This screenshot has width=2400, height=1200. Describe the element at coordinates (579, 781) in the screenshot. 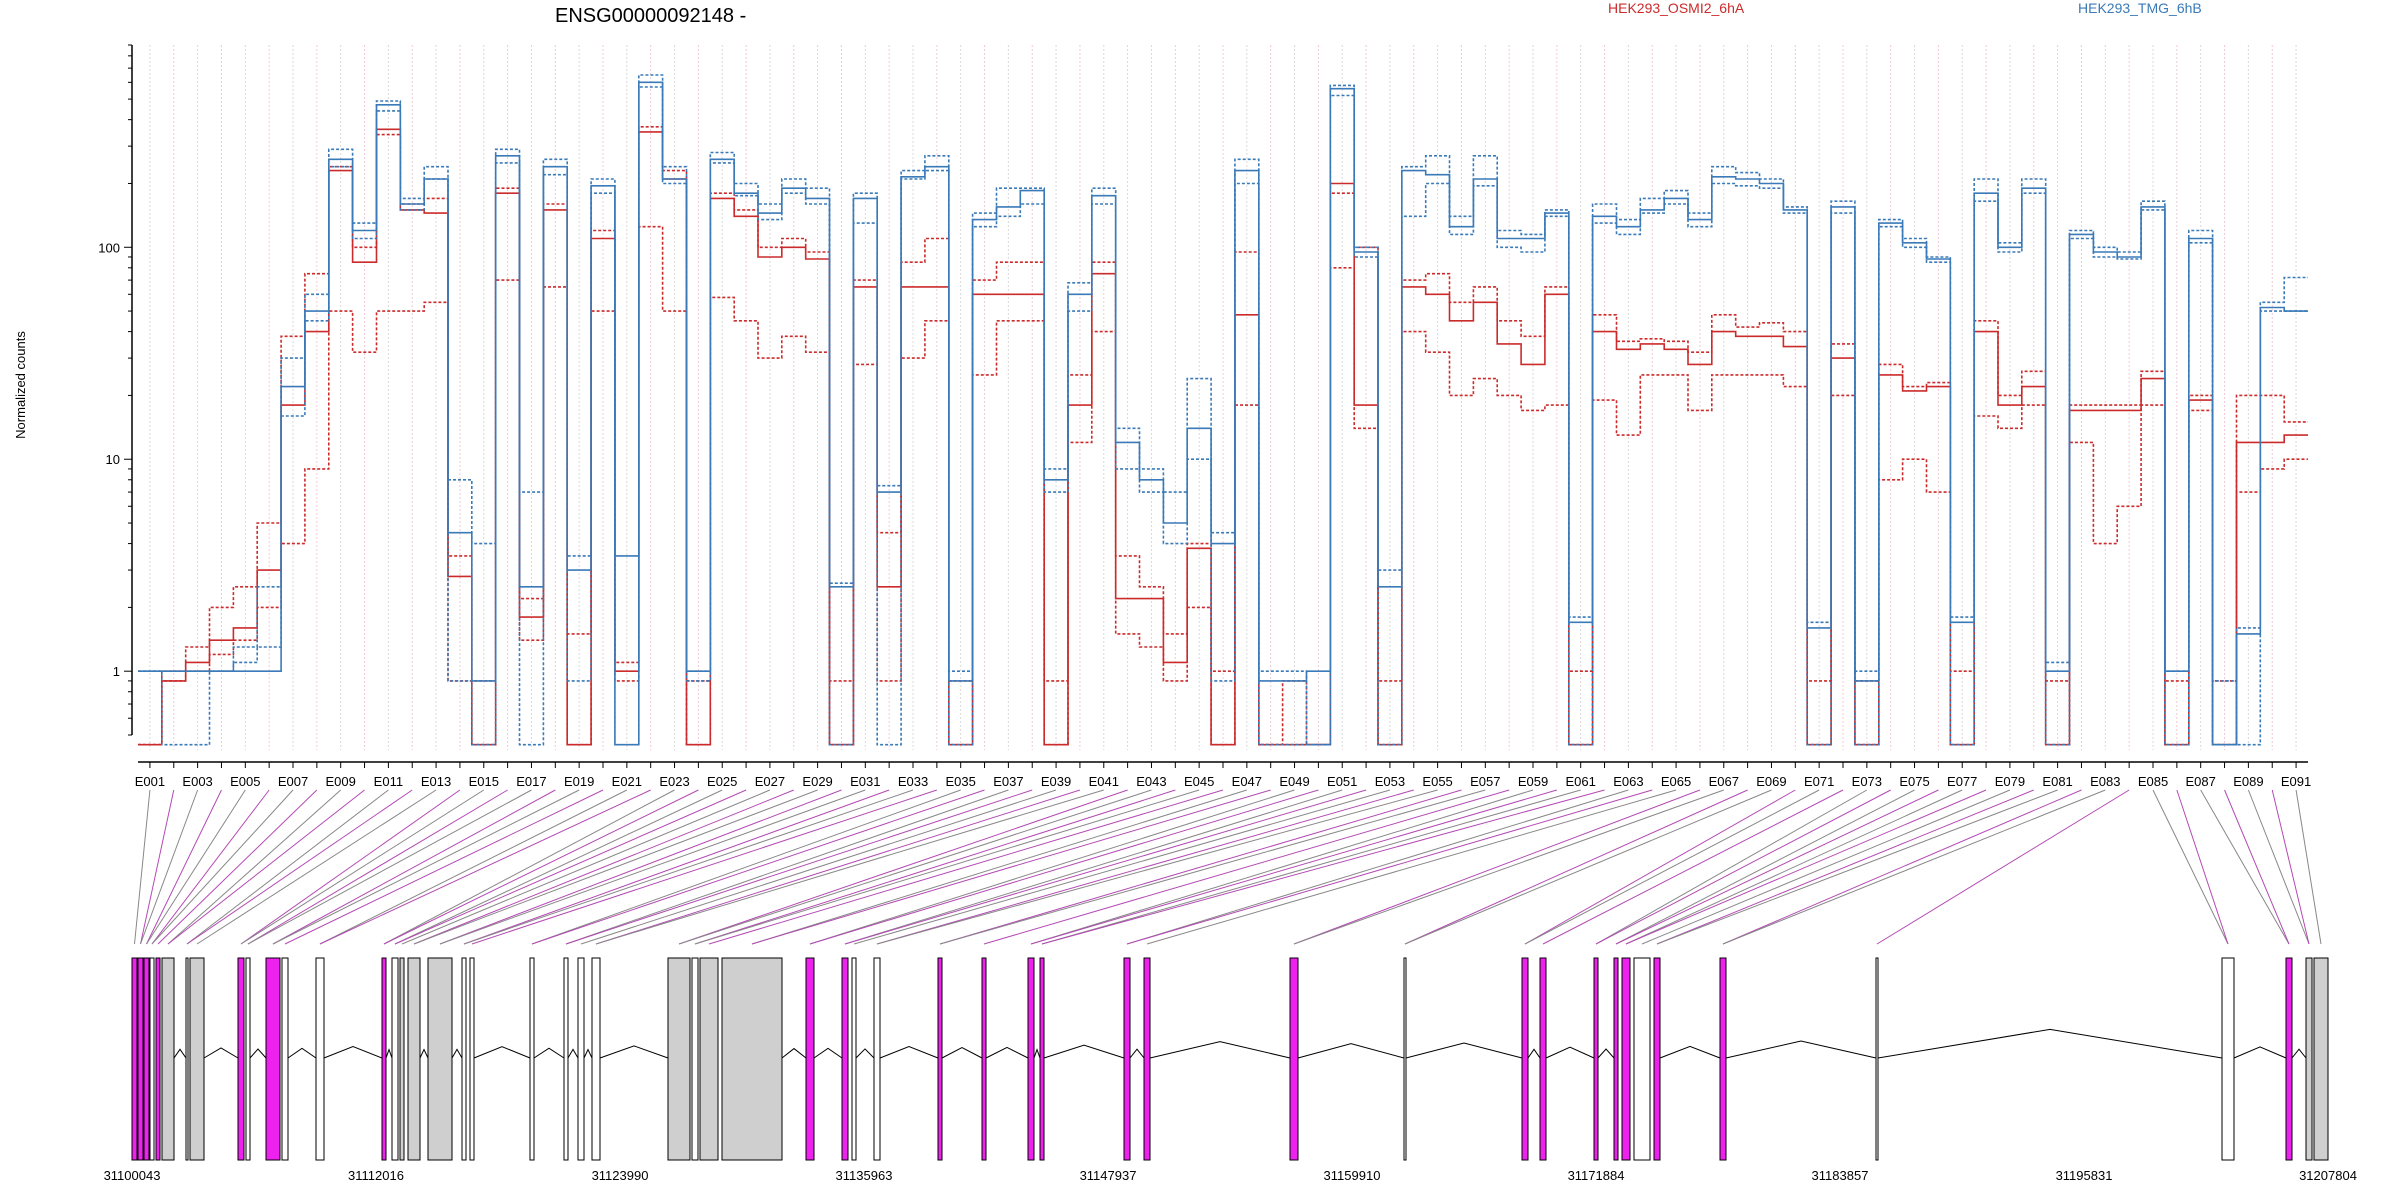

I see `x-tick-label: E019` at that location.